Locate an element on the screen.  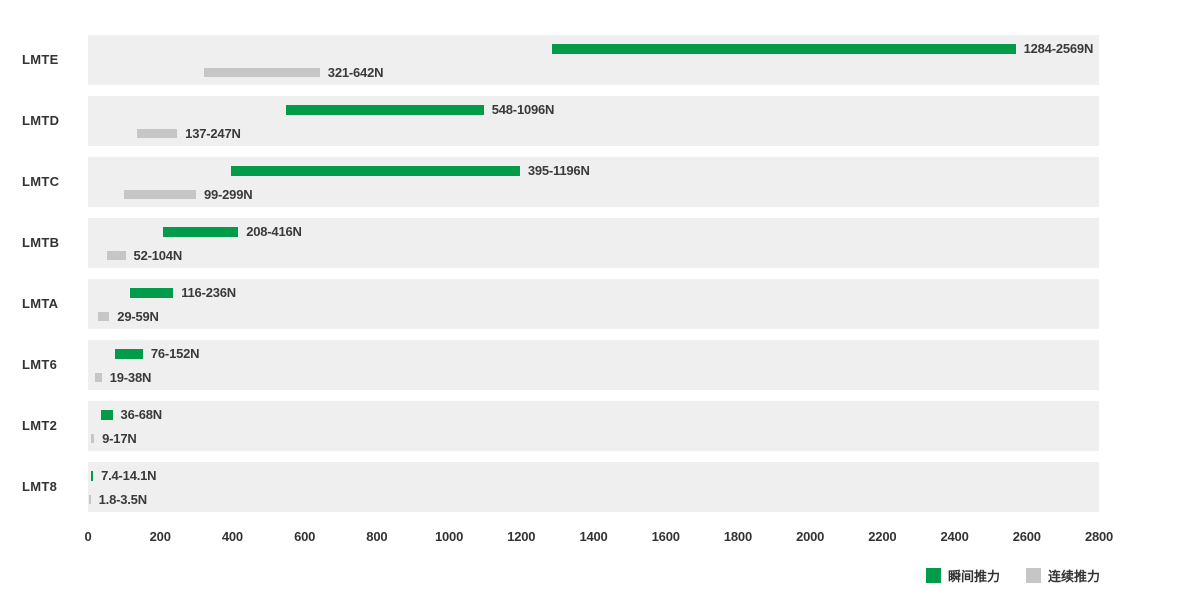
x-tick-label: 2600 is located at coordinates (1026, 536).